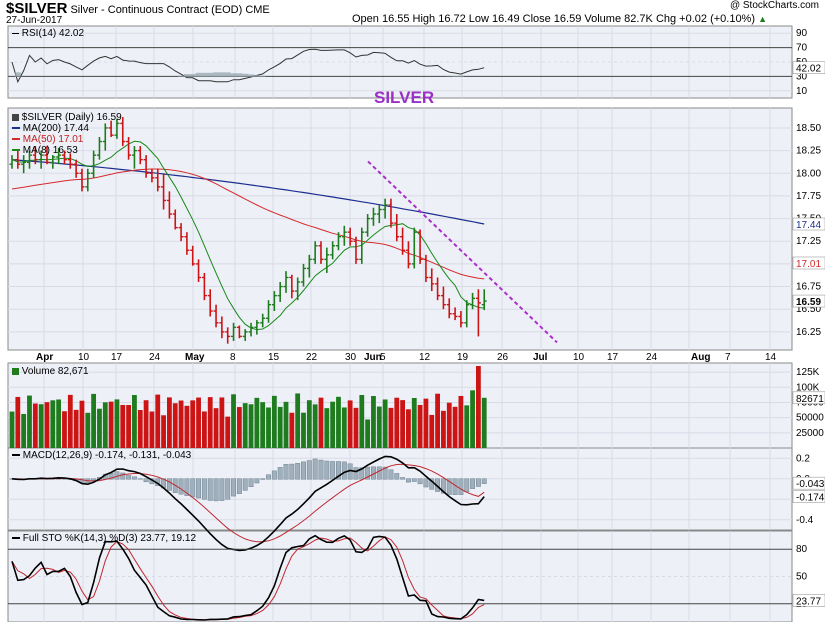 This screenshot has height=622, width=825. What do you see at coordinates (257, 10) in the screenshot?
I see `exchange: CME` at bounding box center [257, 10].